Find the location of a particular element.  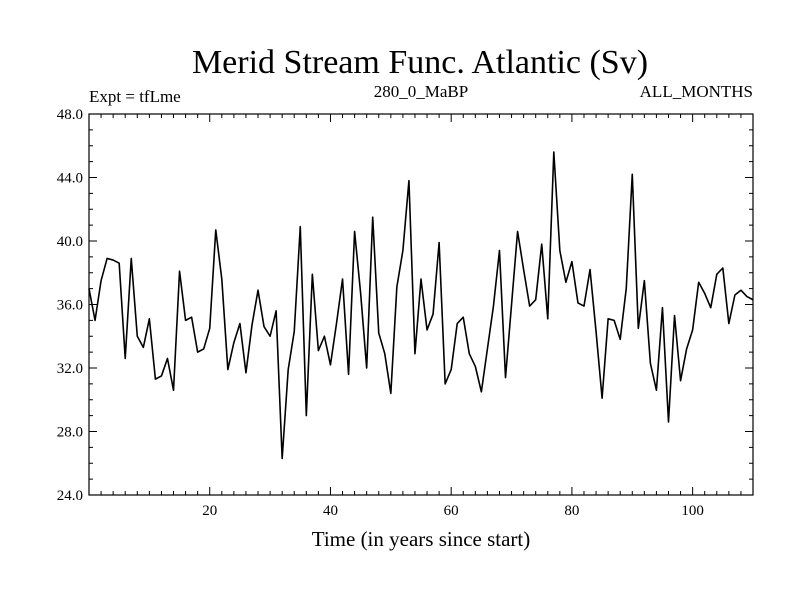

y-tick-label: 36.0 is located at coordinates (70, 306).